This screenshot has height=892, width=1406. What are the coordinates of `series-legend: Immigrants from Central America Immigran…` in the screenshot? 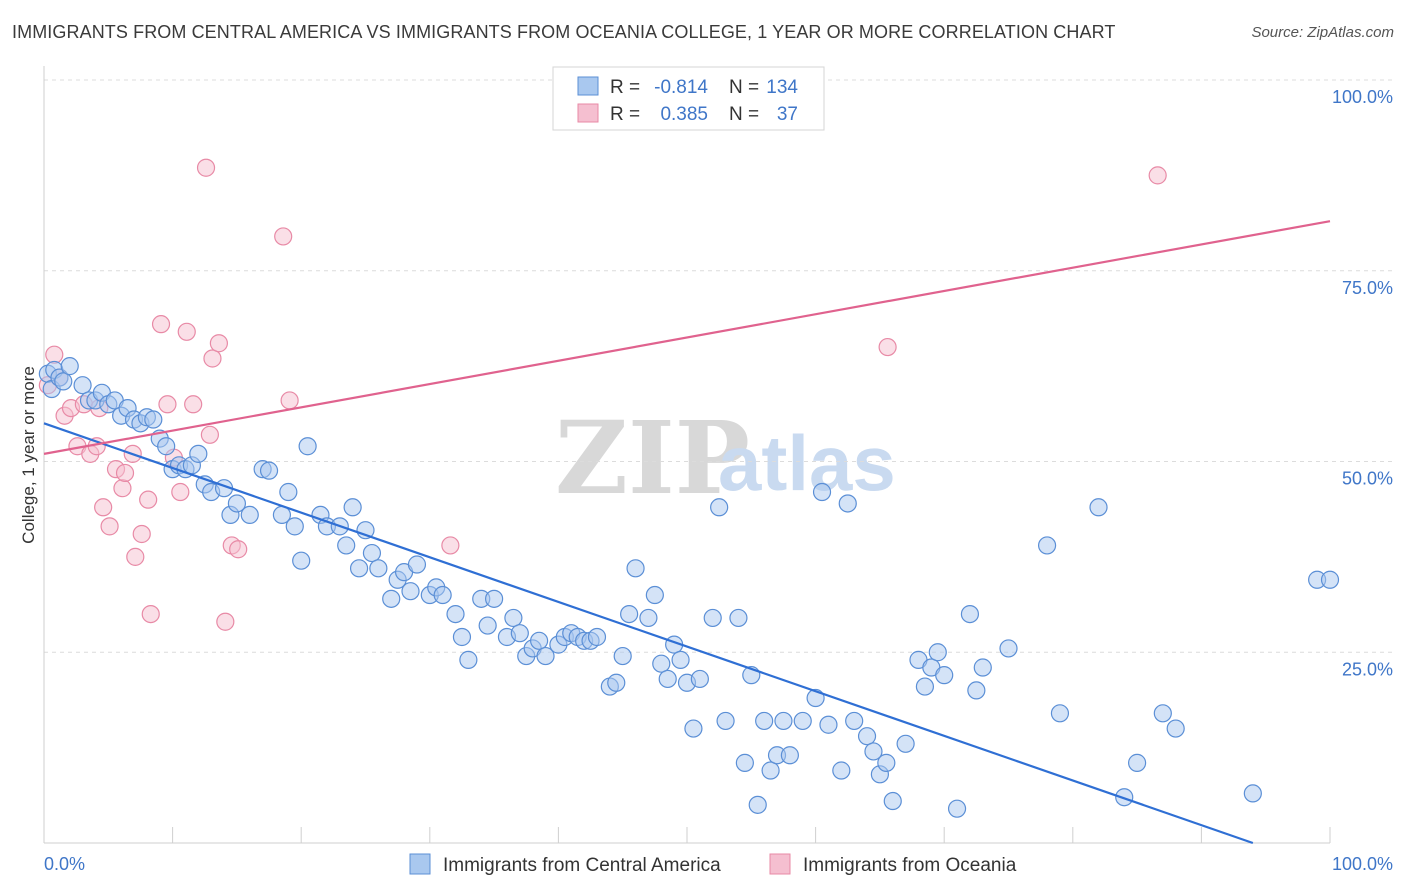 It's located at (713, 864).